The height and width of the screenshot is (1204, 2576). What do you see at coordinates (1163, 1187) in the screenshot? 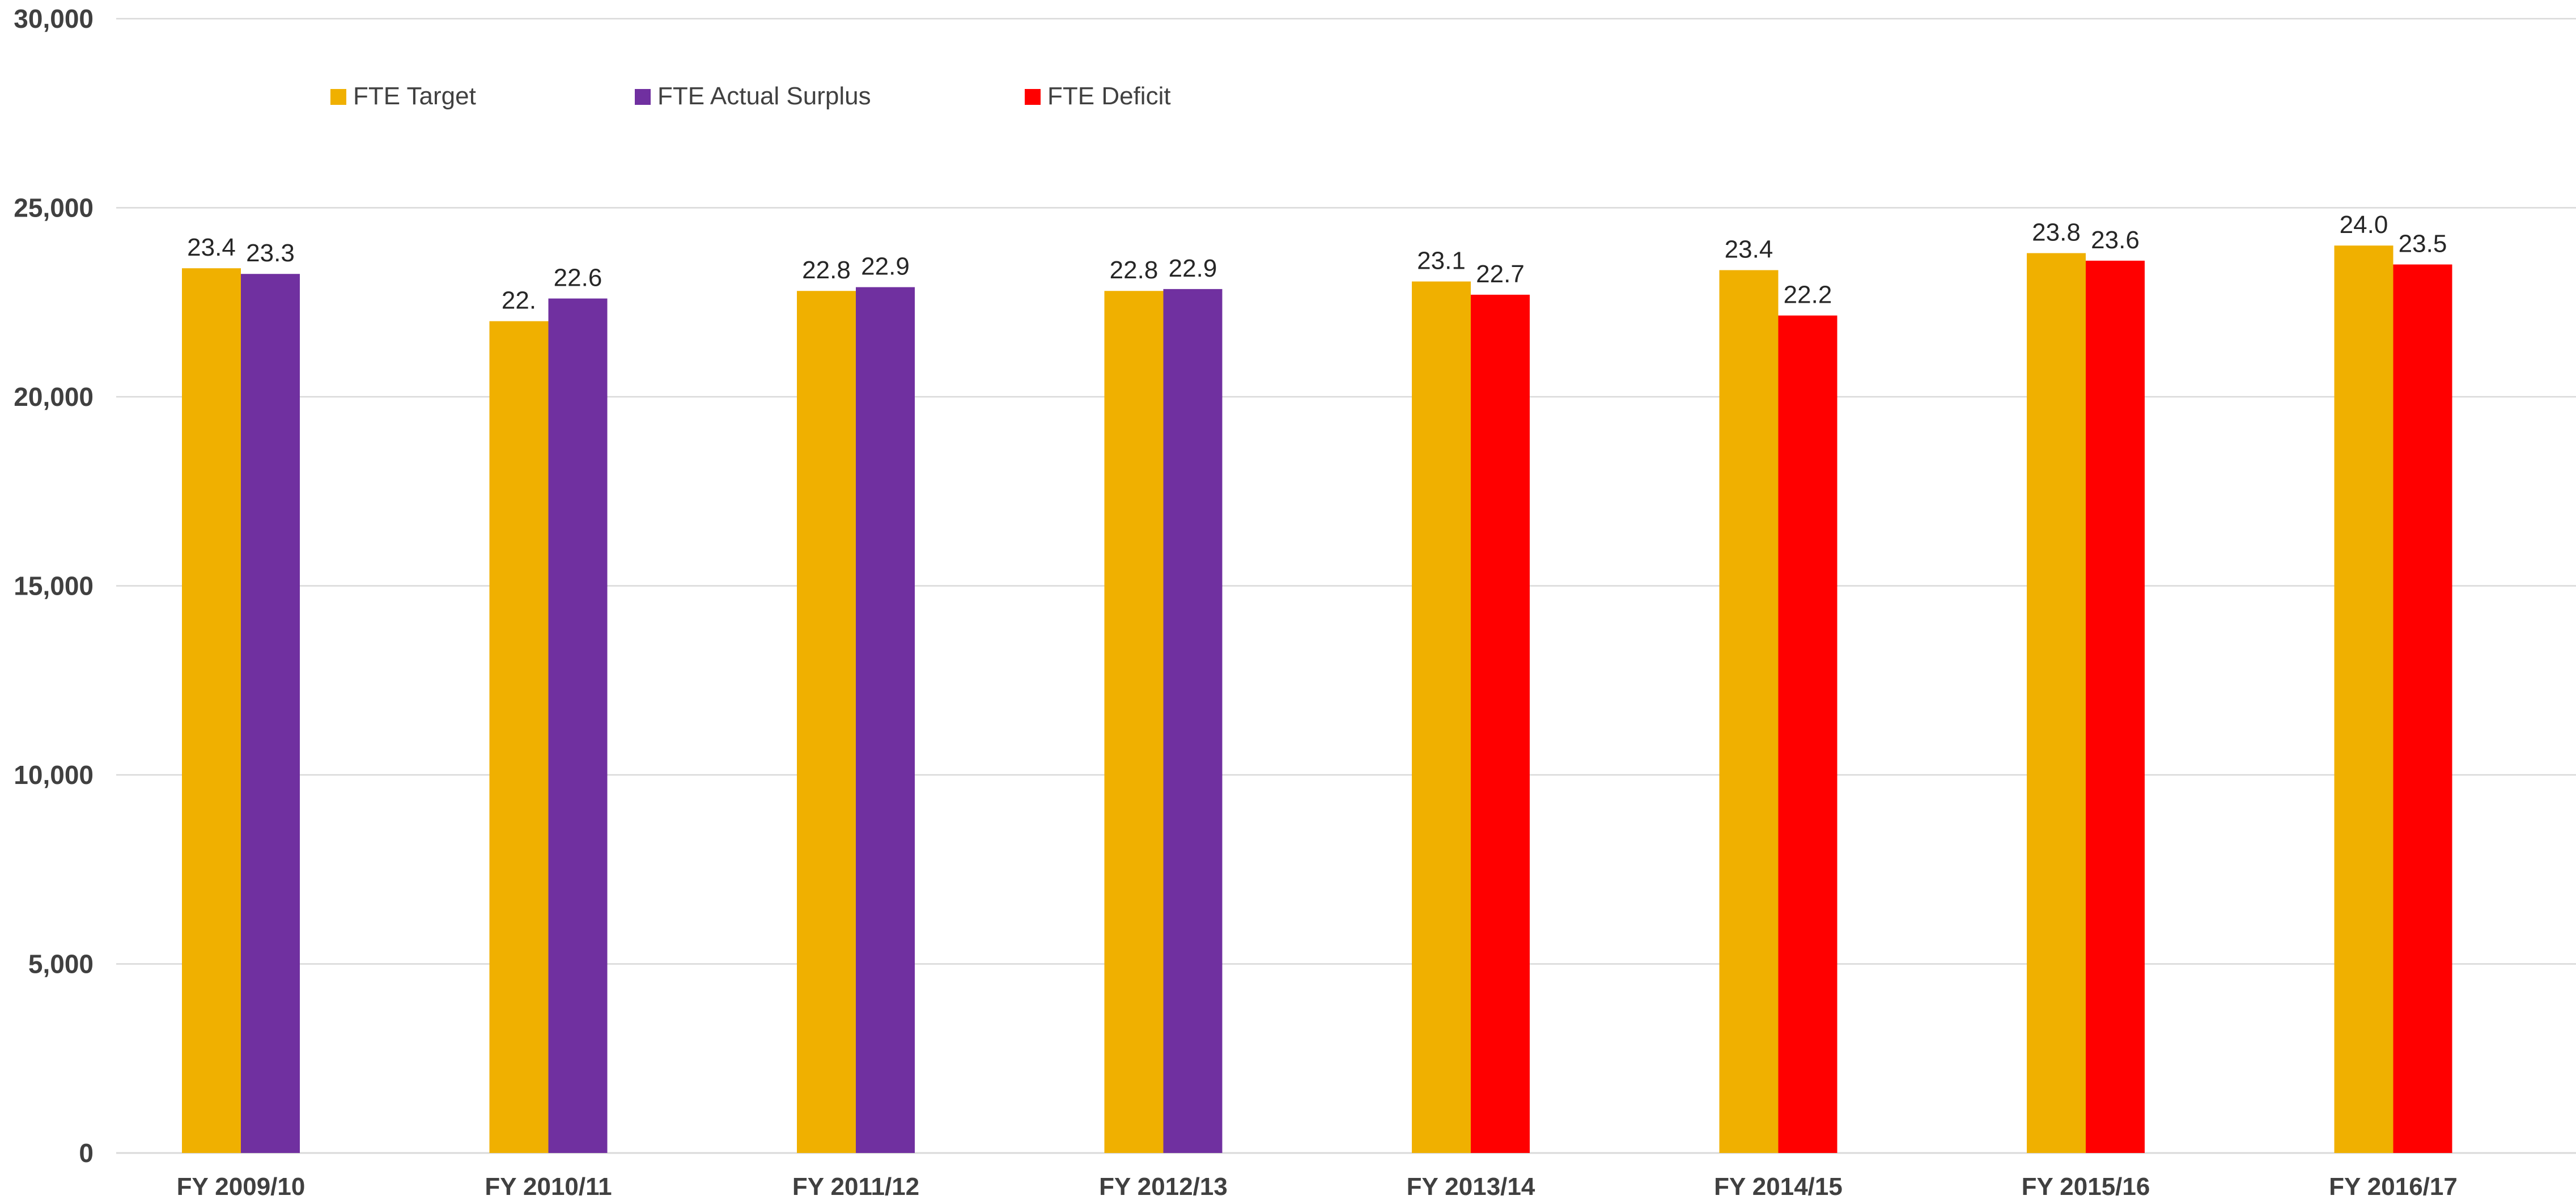
I see `x-tick-label: FY 2012/13` at bounding box center [1163, 1187].